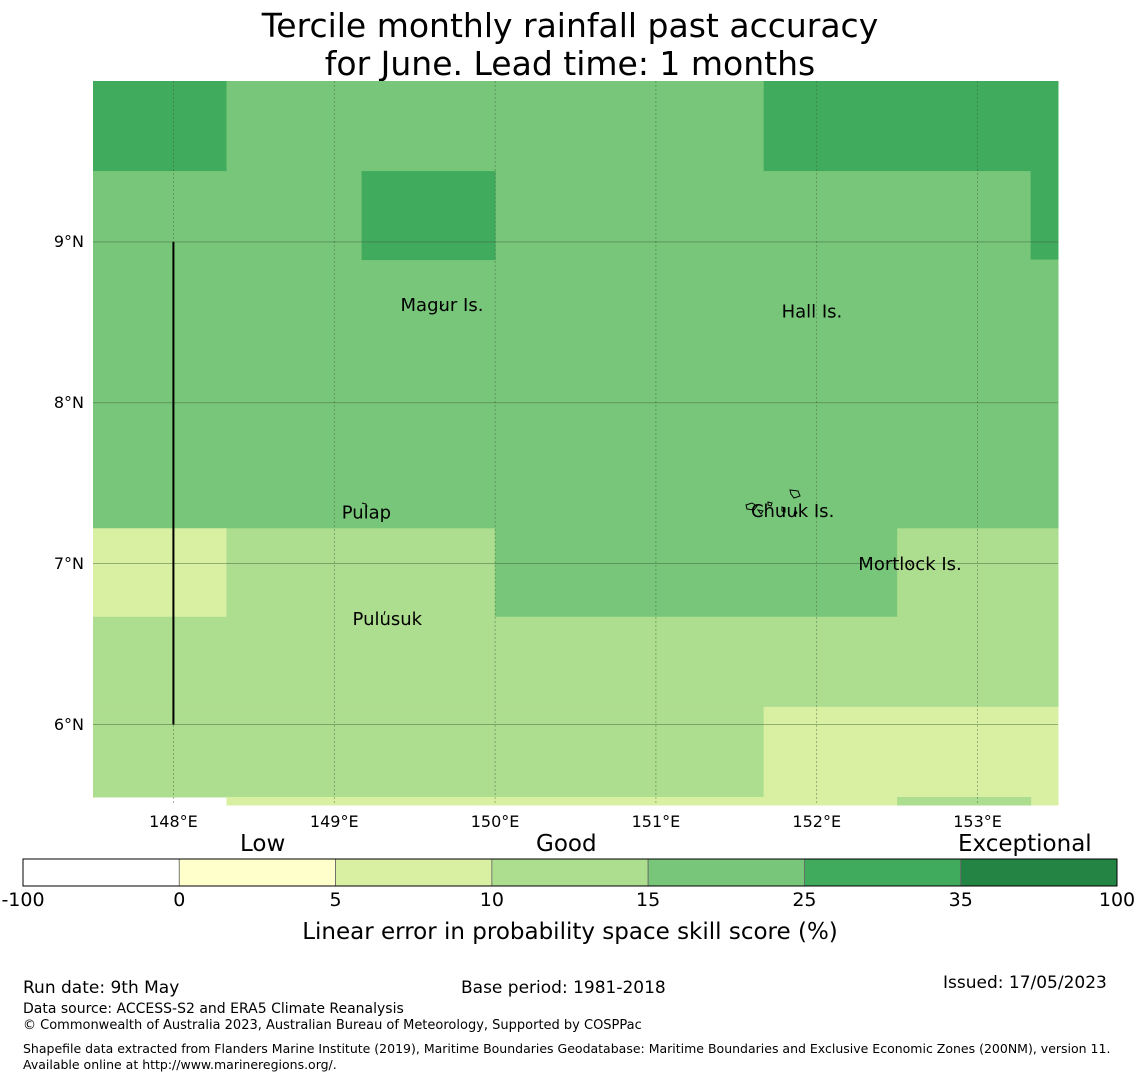 Image resolution: width=1140 pixels, height=1080 pixels. I want to click on lat-tick-label: 9°N, so click(68, 241).